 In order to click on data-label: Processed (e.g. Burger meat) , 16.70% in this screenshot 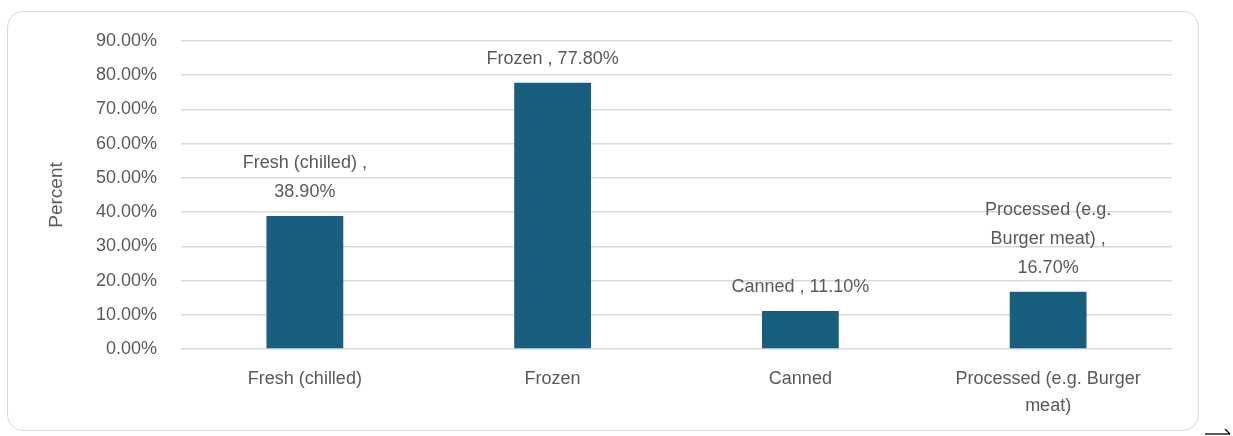, I will do `click(1048, 237)`.